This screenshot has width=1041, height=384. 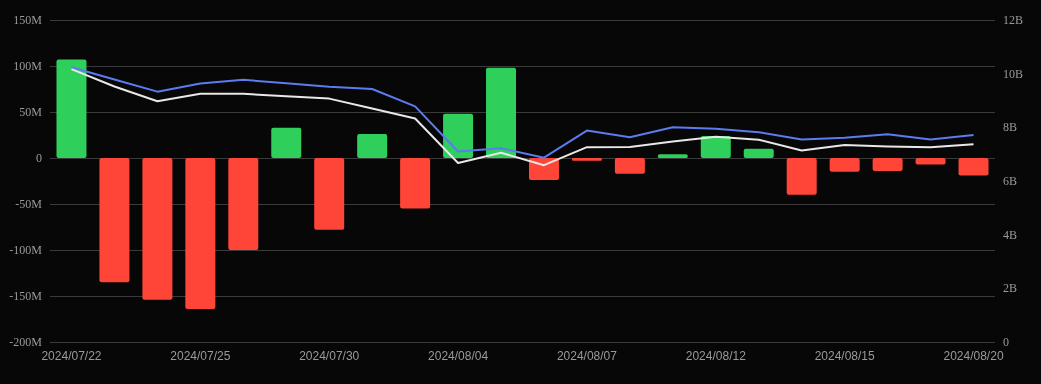 I want to click on x-tick-label: 2024/07/25, so click(x=200, y=356).